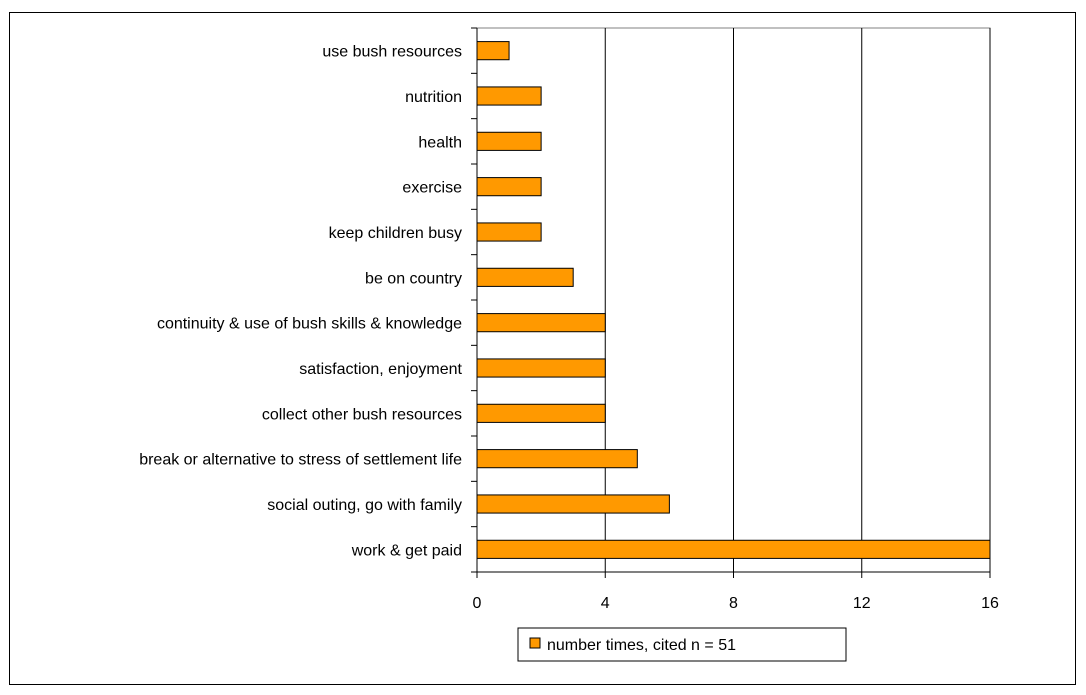  I want to click on x-tick-label: 4, so click(605, 603).